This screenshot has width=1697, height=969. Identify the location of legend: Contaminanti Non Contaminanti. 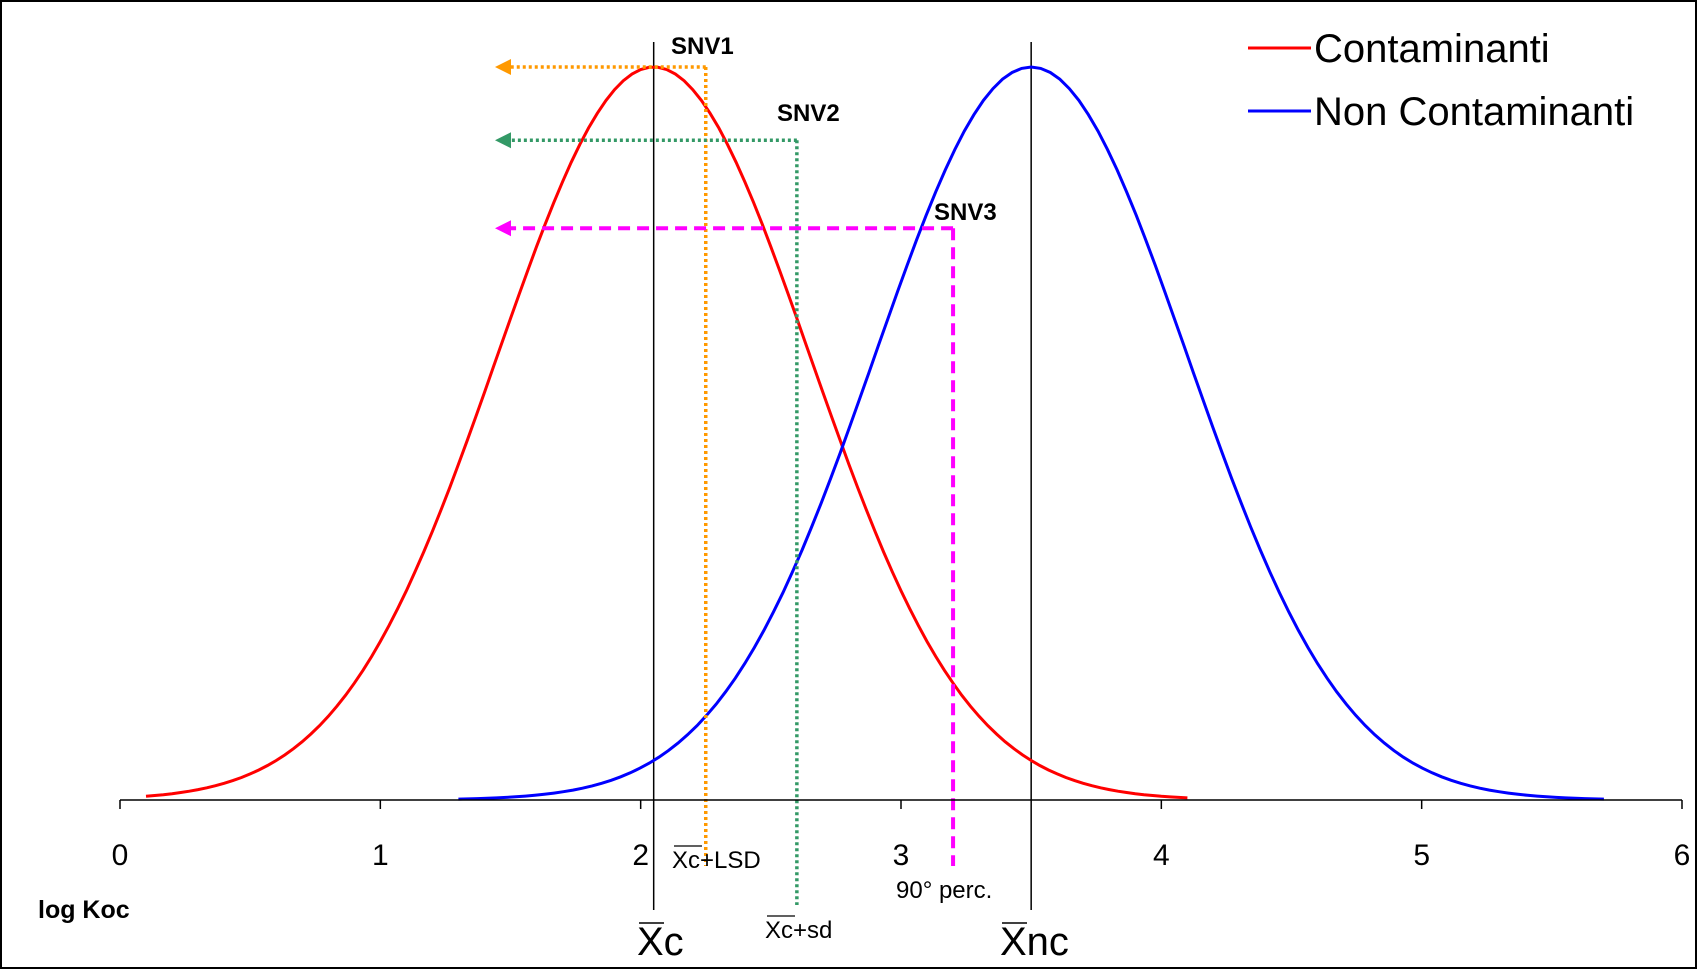
(1441, 80).